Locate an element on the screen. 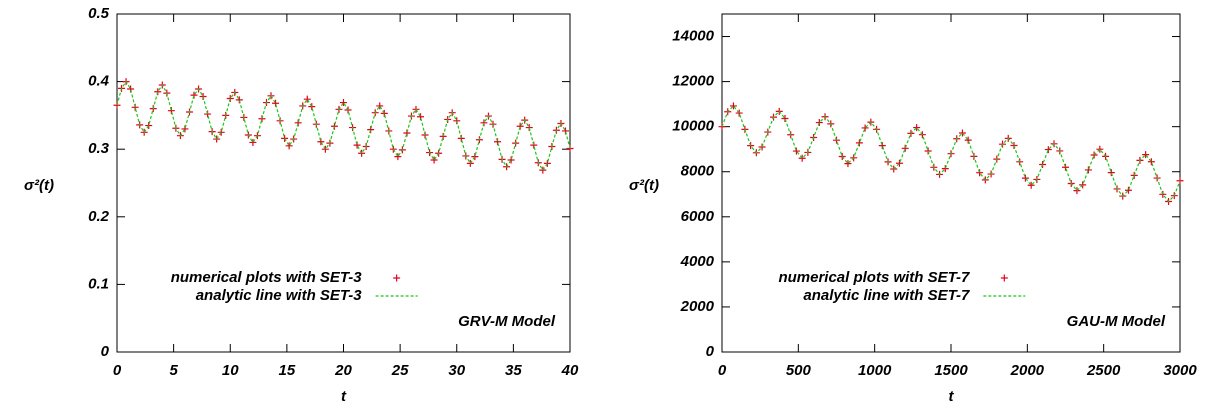 This screenshot has height=407, width=1206. y-tick-label: 10000 is located at coordinates (693, 126).